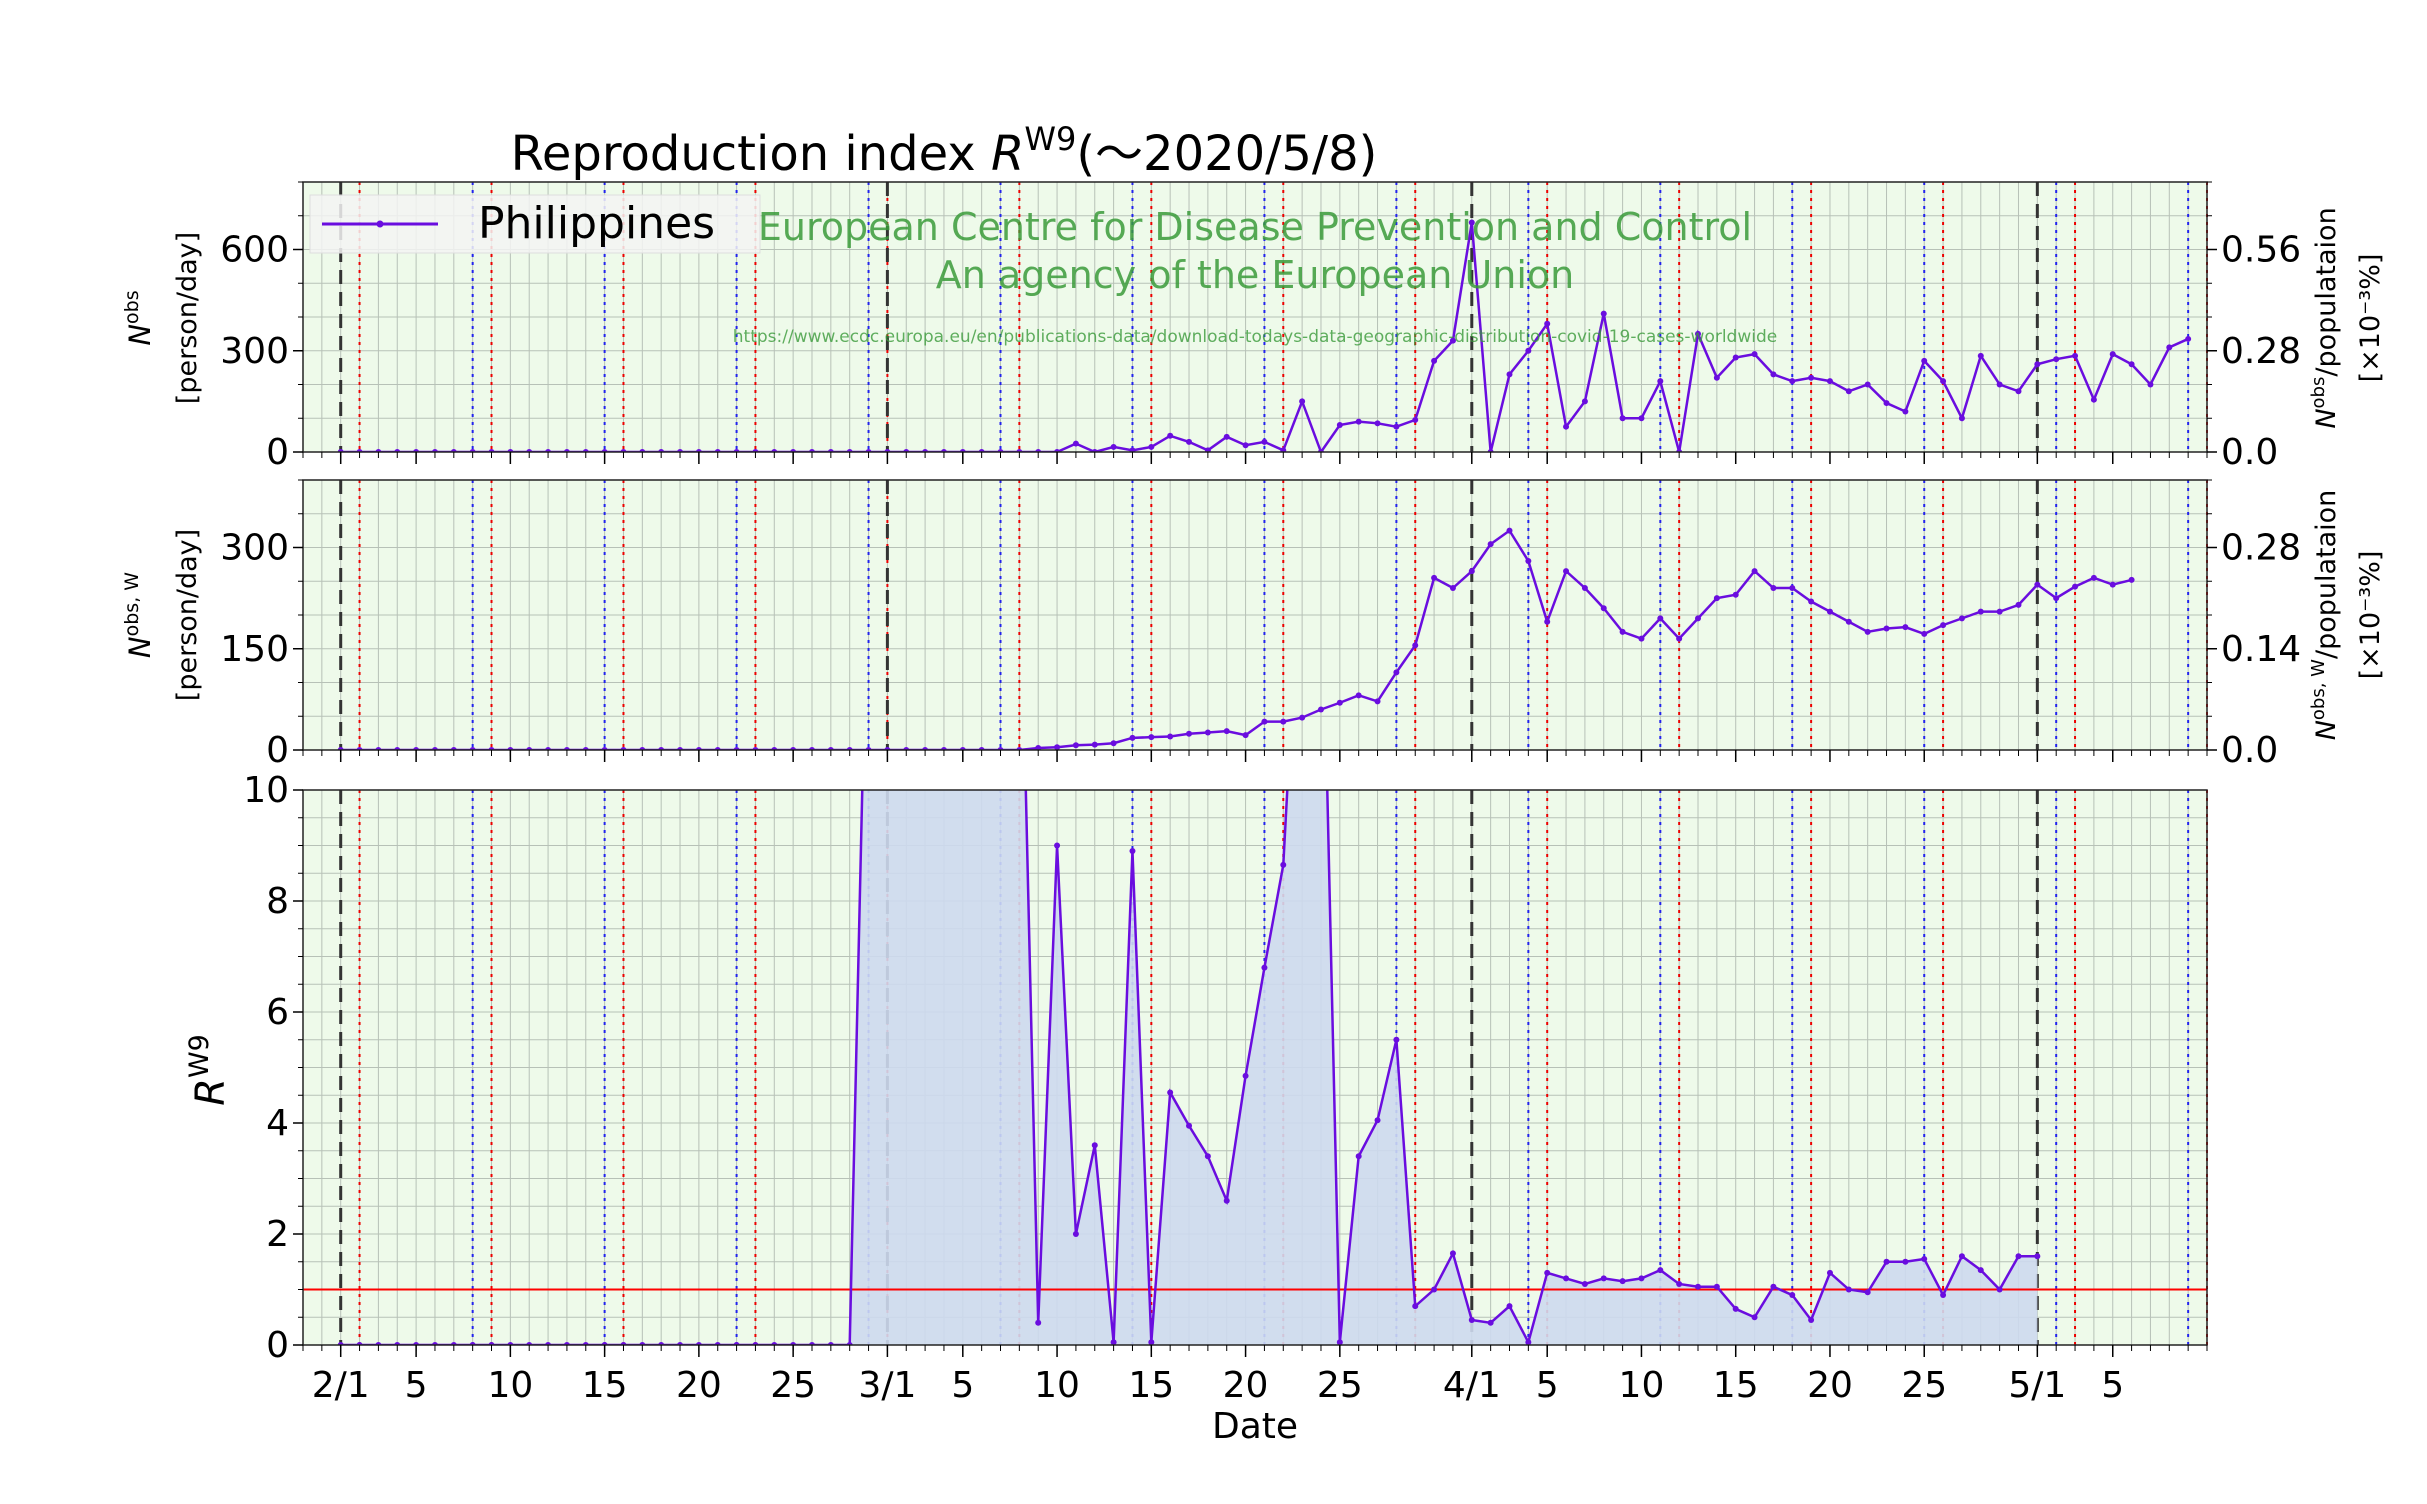 The width and height of the screenshot is (2427, 1504). Describe the element at coordinates (1255, 275) in the screenshot. I see `watermark-line2: An agency of the European Union` at that location.